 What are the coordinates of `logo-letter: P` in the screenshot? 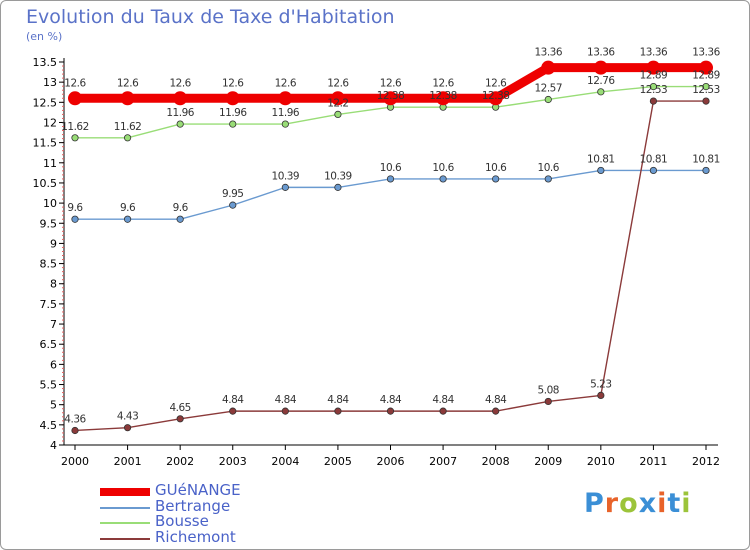 It's located at (594, 503).